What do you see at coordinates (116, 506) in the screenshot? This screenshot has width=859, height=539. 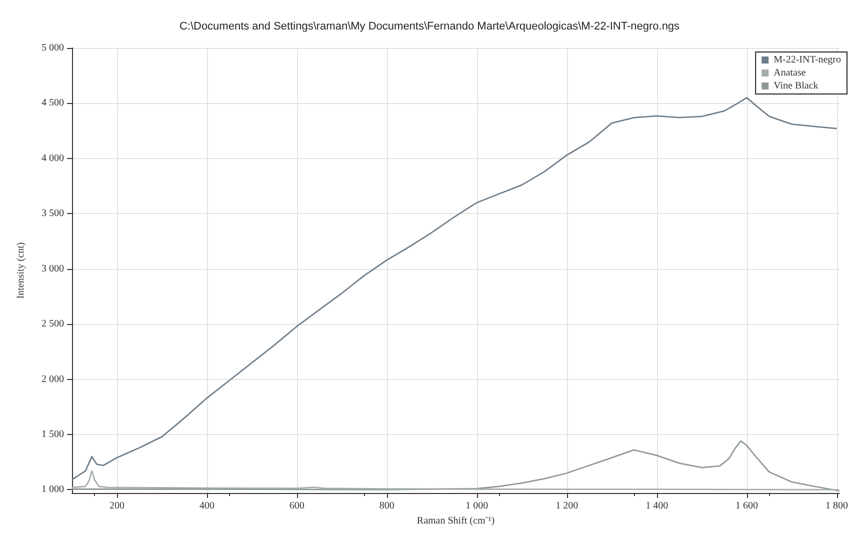 I see `x-tick-label: 200` at bounding box center [116, 506].